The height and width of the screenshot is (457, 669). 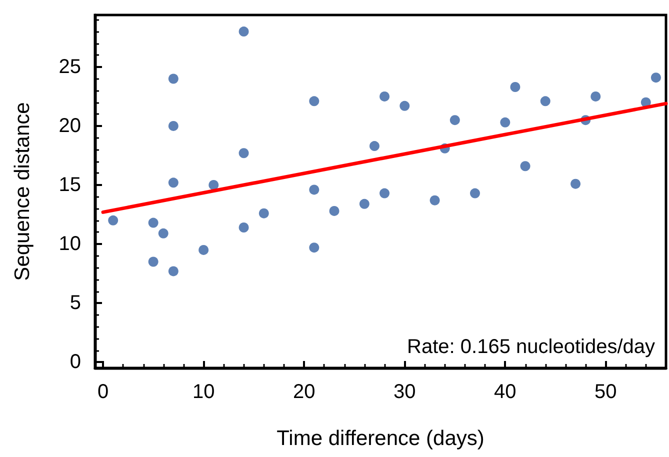 I want to click on x-tick-label: 50, so click(x=605, y=392).